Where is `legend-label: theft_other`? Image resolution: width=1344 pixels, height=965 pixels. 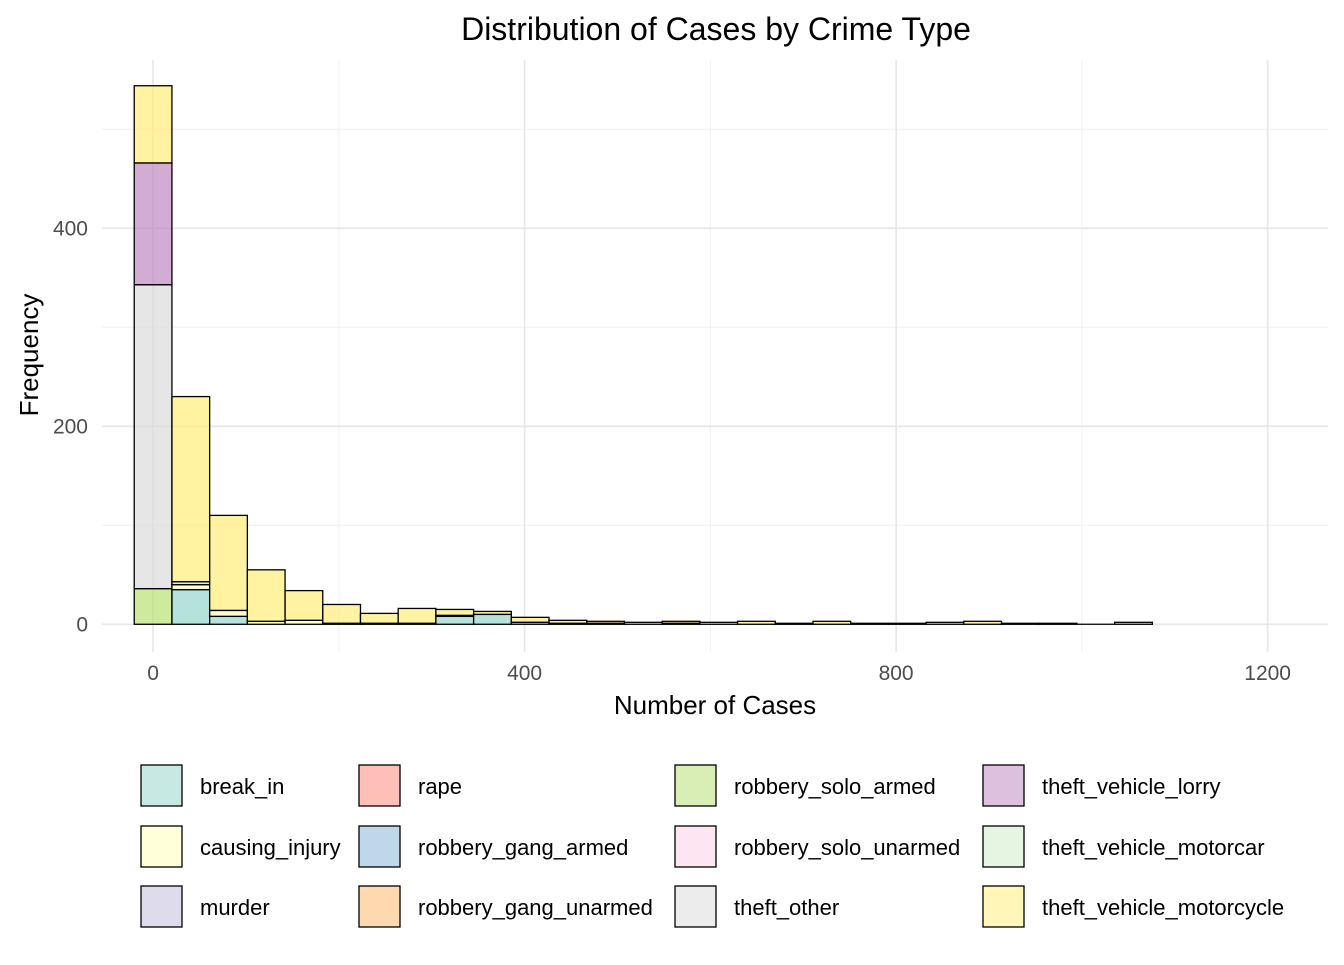 legend-label: theft_other is located at coordinates (786, 907).